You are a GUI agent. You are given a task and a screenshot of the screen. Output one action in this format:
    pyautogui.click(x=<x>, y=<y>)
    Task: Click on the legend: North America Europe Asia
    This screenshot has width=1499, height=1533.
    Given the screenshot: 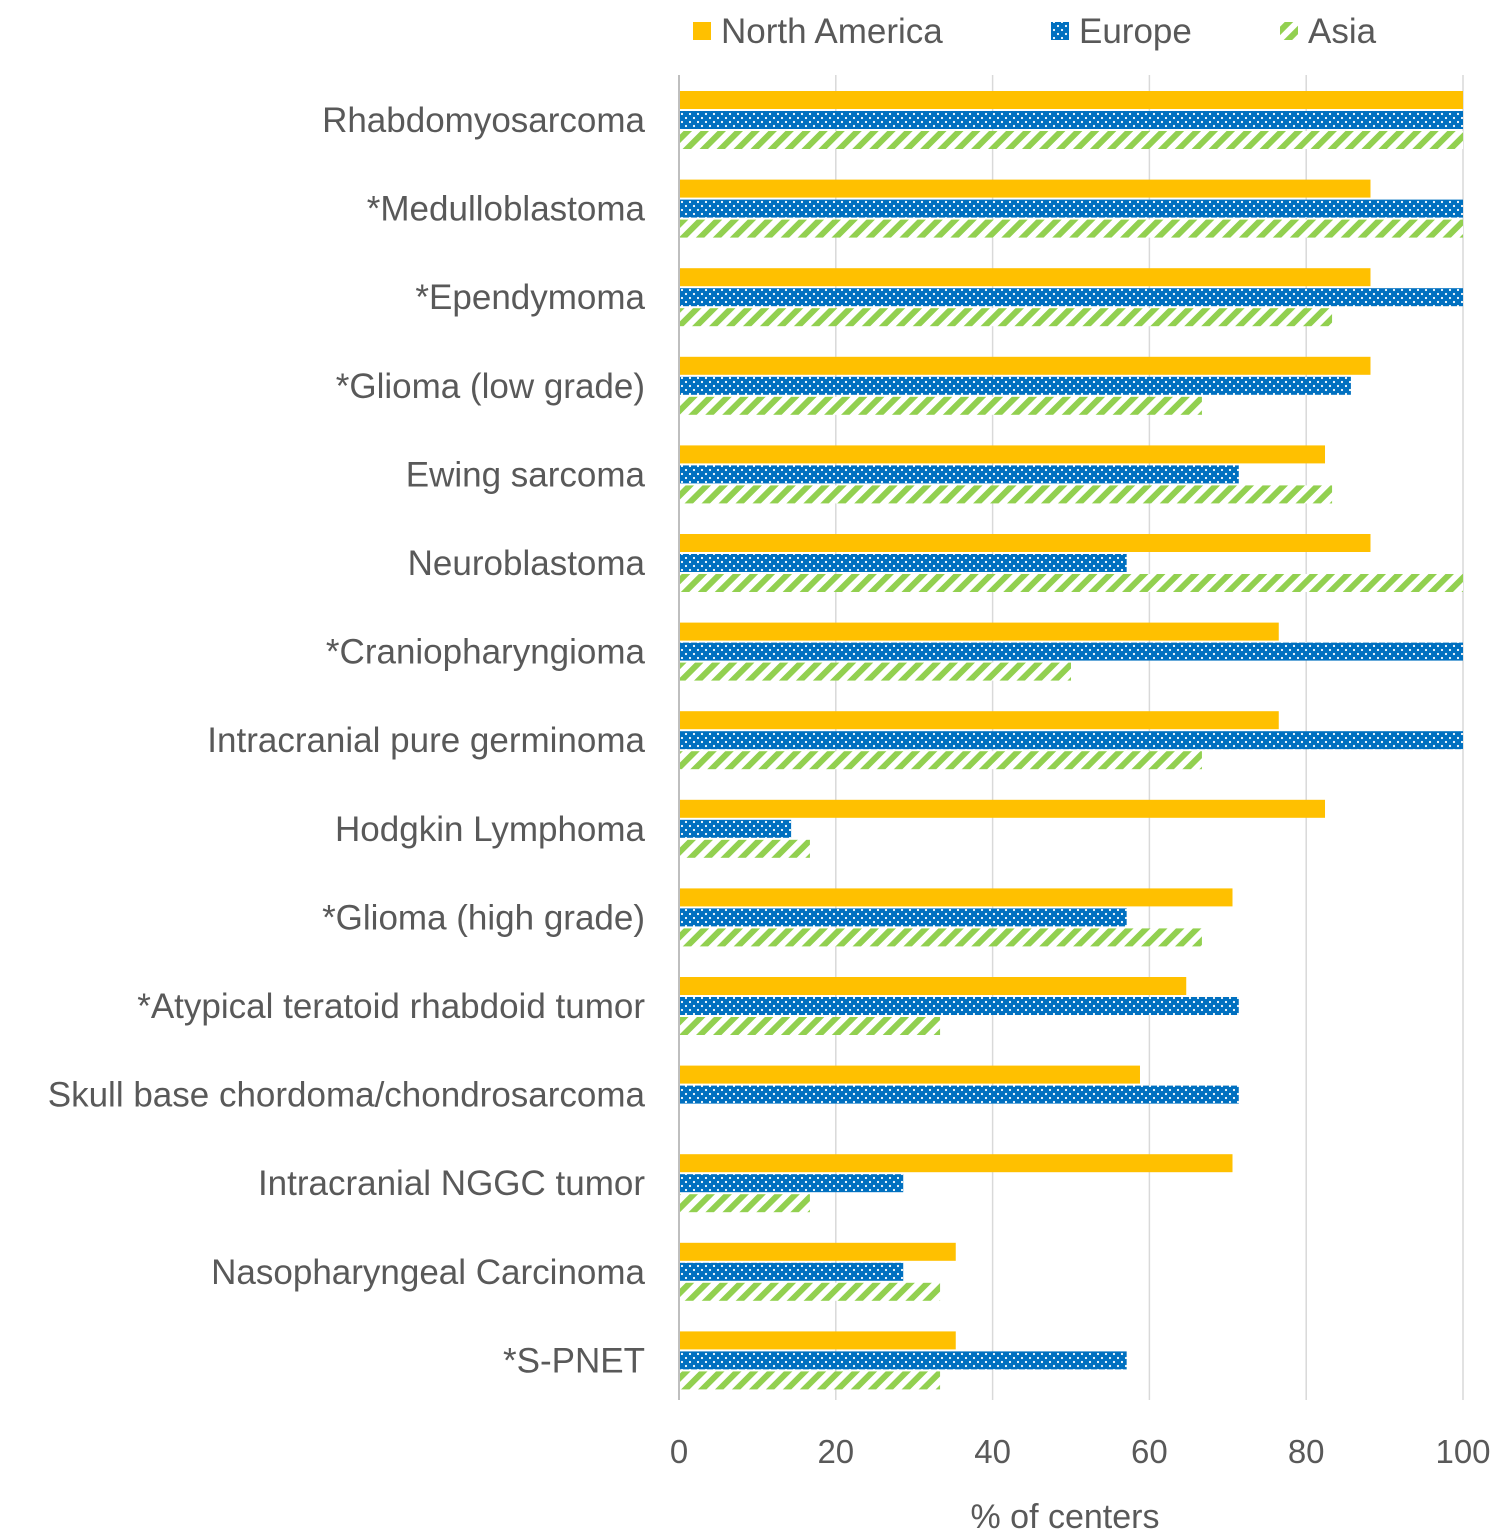 What is the action you would take?
    pyautogui.click(x=1035, y=31)
    